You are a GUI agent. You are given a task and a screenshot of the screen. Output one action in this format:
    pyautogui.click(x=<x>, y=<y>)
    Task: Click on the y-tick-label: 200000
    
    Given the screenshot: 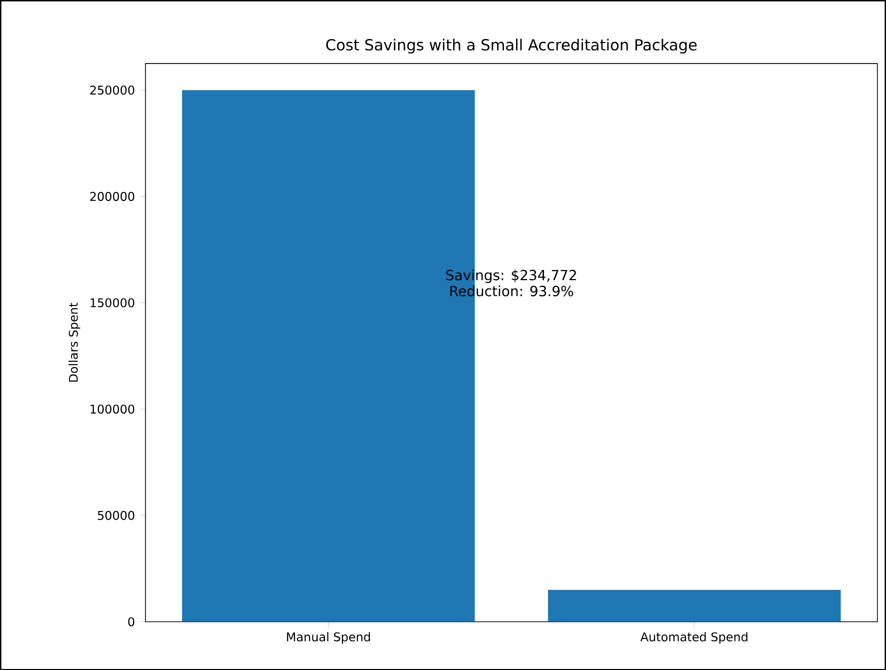 What is the action you would take?
    pyautogui.click(x=112, y=196)
    